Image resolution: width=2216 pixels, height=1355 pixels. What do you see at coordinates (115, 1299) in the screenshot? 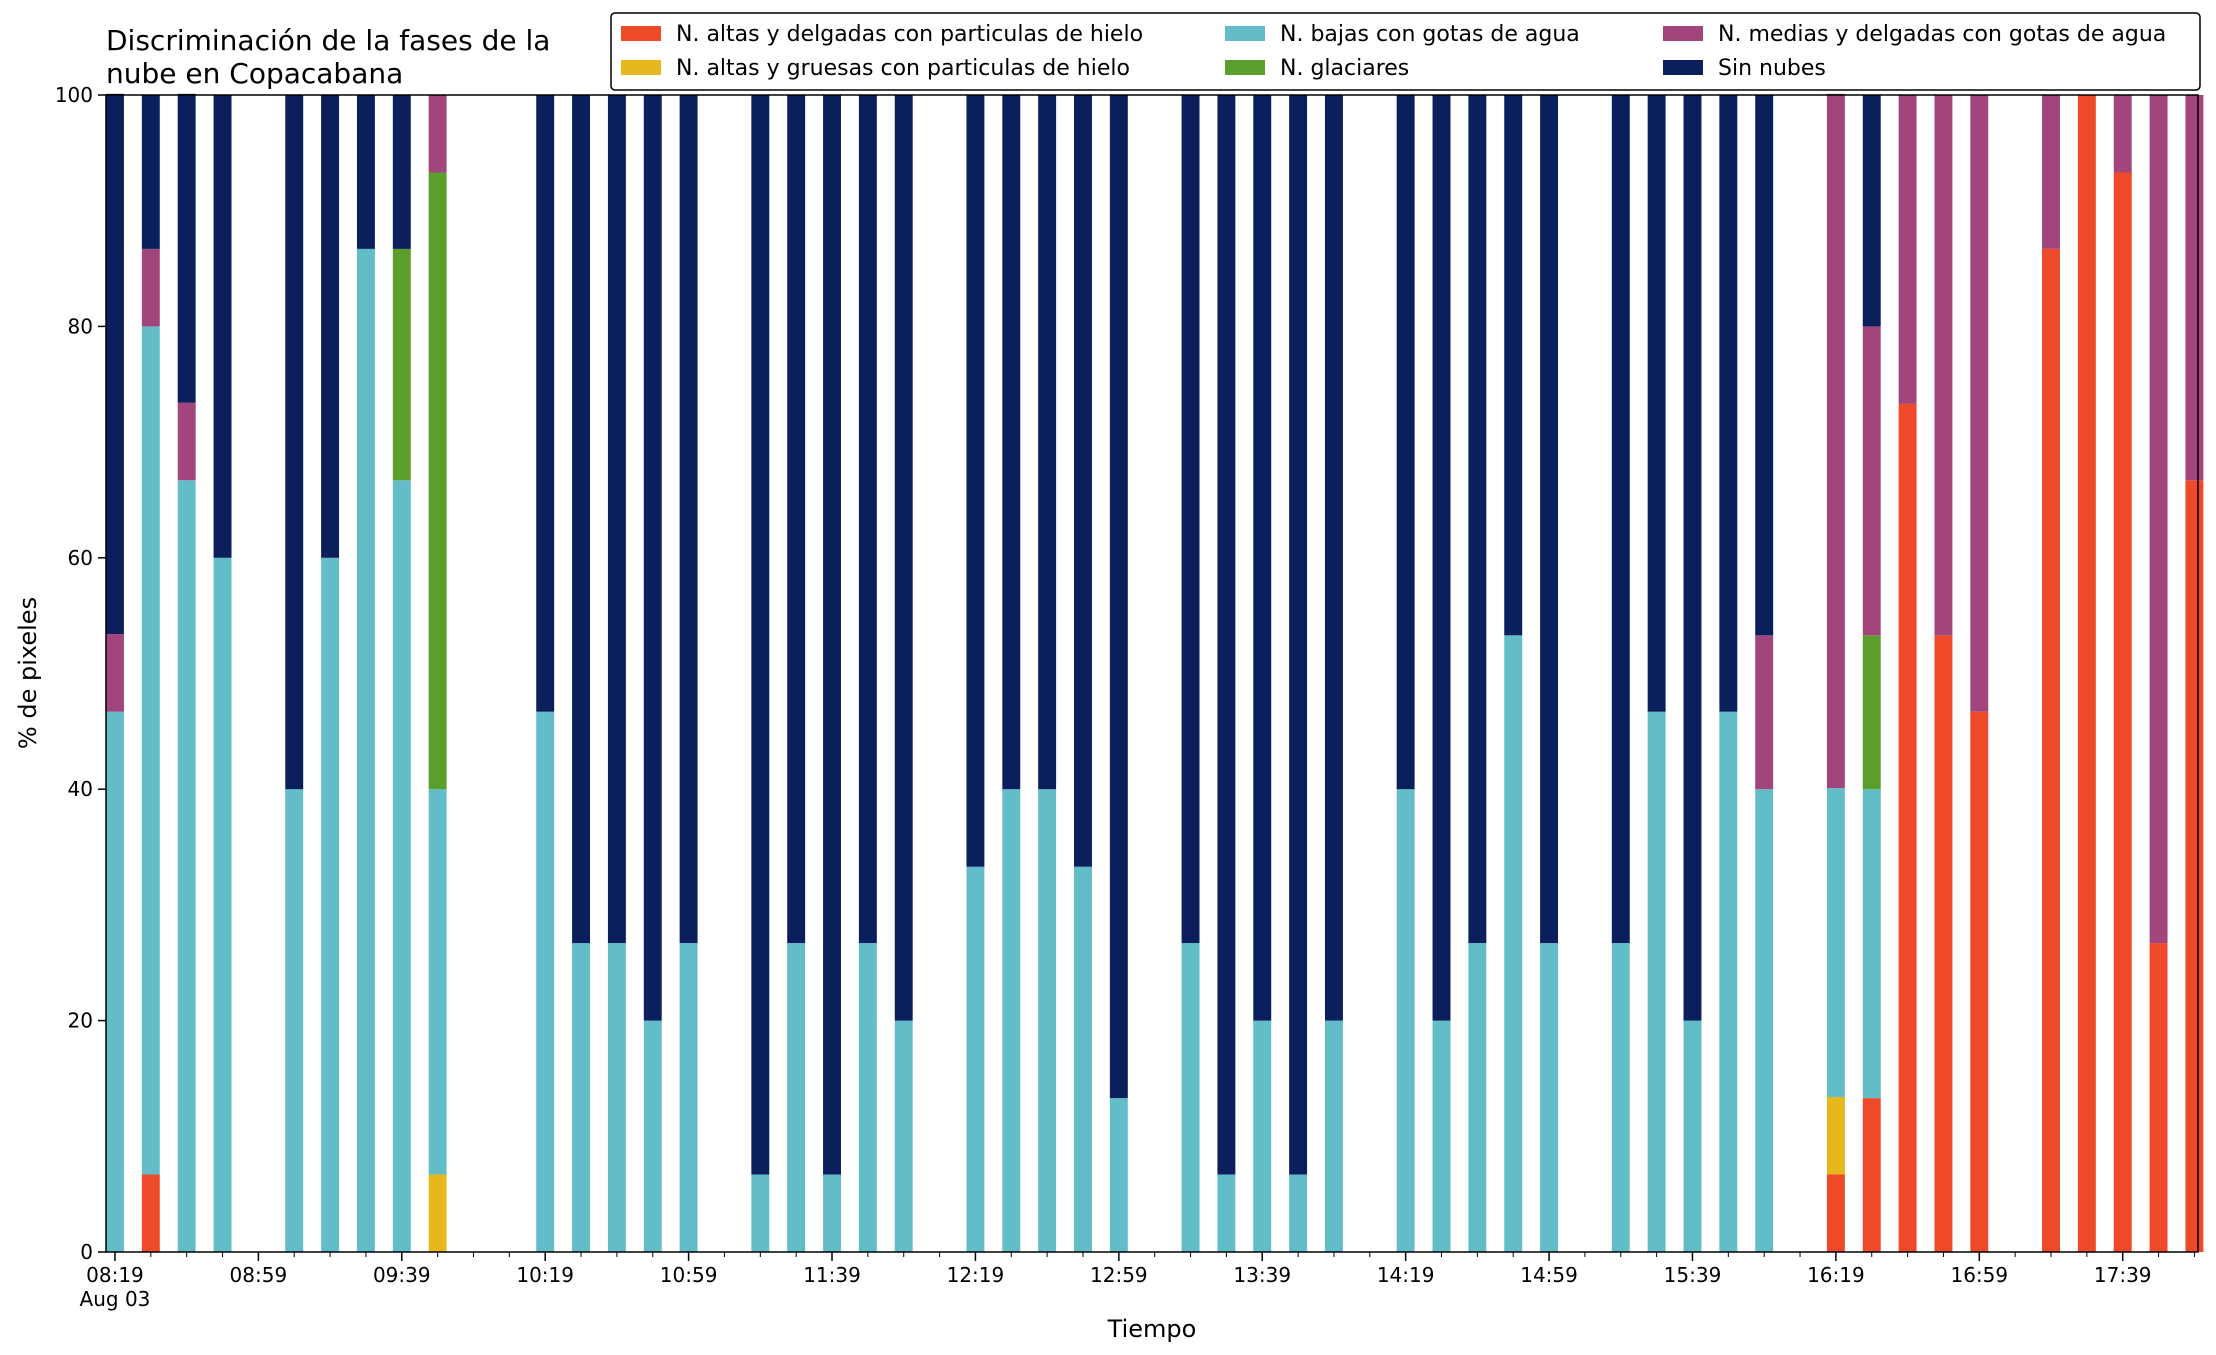
I see `x-date-label: Aug 03` at bounding box center [115, 1299].